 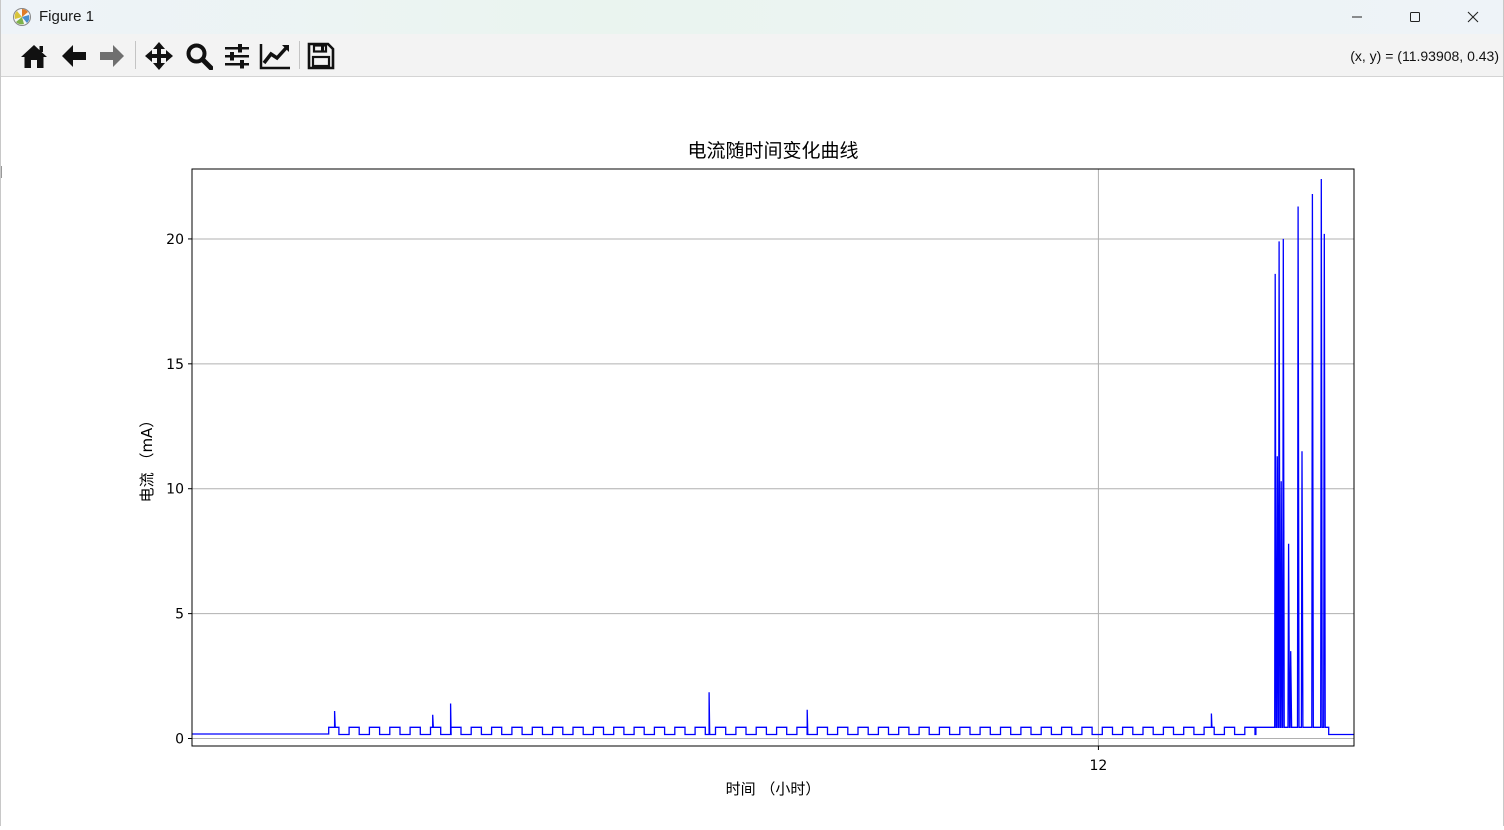 I want to click on canvas-edge-marker, so click(x=3, y=172).